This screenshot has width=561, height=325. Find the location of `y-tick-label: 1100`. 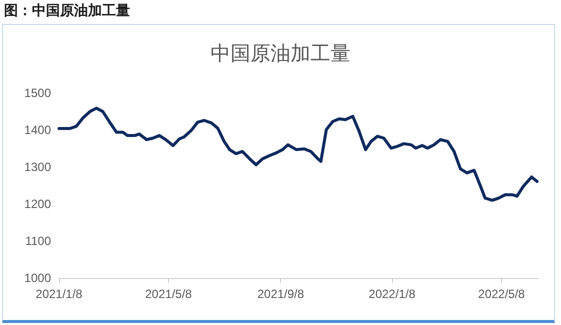

y-tick-label: 1100 is located at coordinates (38, 241).